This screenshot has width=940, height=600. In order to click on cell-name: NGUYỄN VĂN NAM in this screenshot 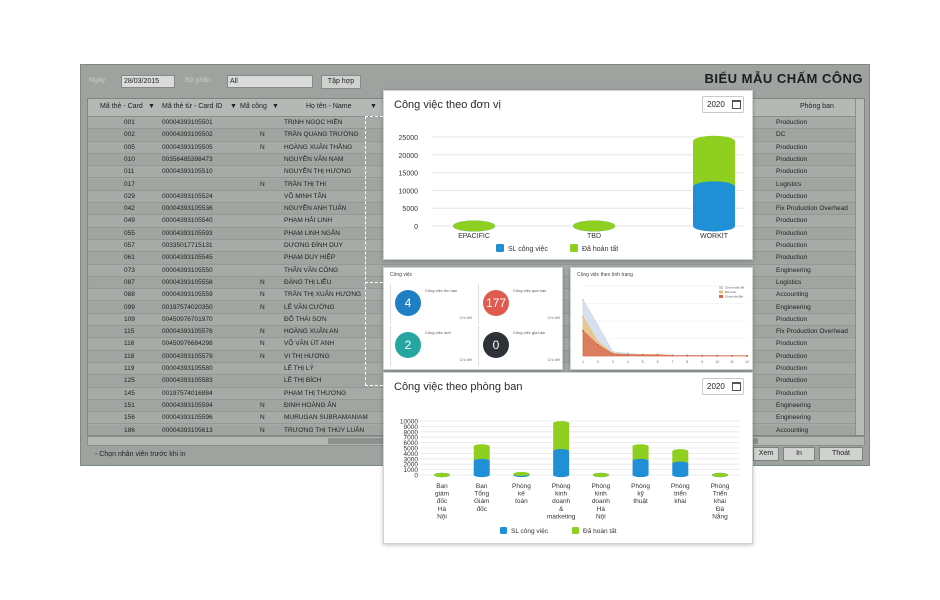, I will do `click(314, 159)`.